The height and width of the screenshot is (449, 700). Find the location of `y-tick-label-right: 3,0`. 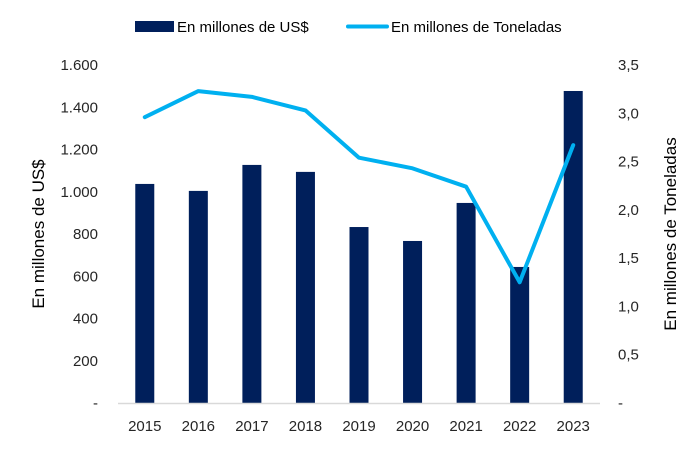

y-tick-label-right: 3,0 is located at coordinates (628, 113).